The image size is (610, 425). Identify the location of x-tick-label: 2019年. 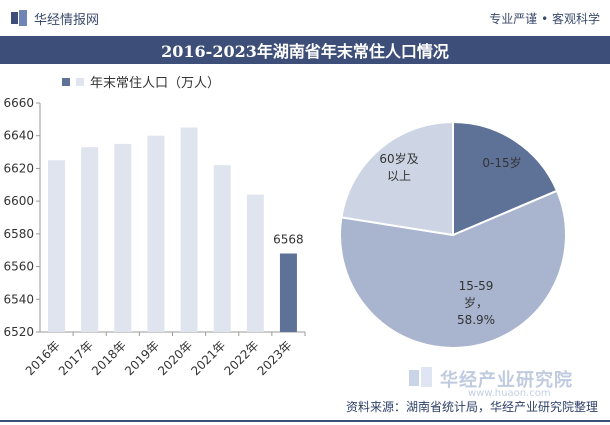
(142, 358).